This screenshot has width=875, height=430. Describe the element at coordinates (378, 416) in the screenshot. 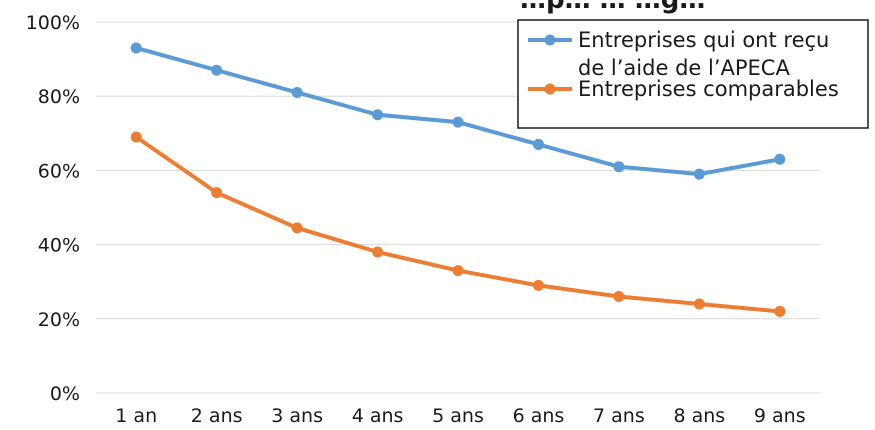

I see `x-tick-label: 4 ans` at that location.